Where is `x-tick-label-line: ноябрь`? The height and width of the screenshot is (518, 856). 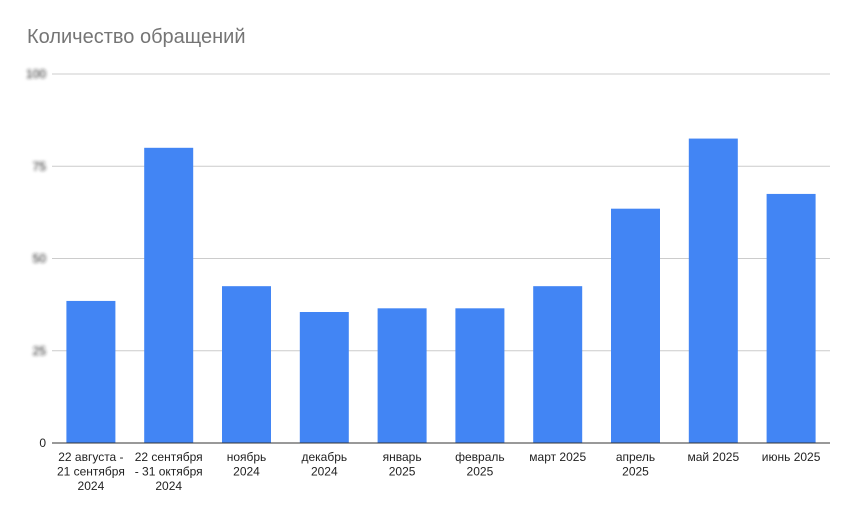 x-tick-label-line: ноябрь is located at coordinates (247, 457).